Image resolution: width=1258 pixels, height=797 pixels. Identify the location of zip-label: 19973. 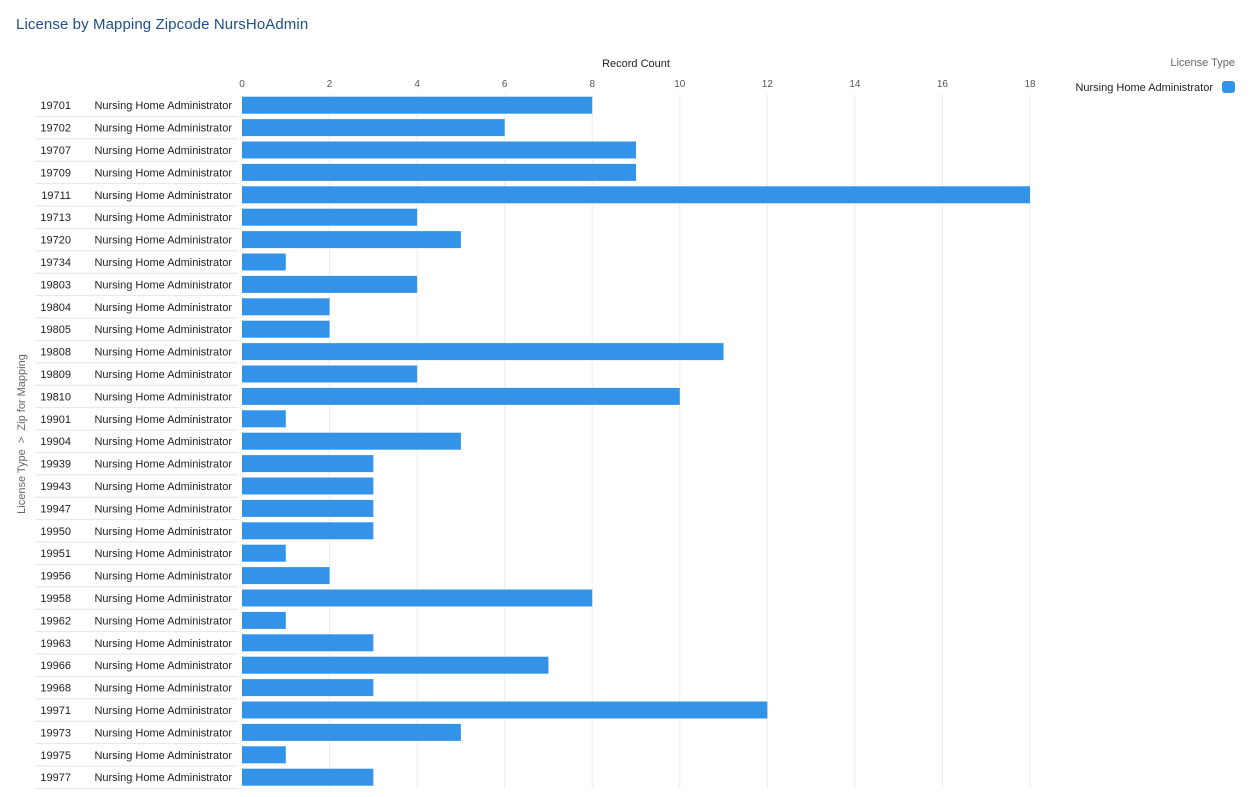
(55, 733).